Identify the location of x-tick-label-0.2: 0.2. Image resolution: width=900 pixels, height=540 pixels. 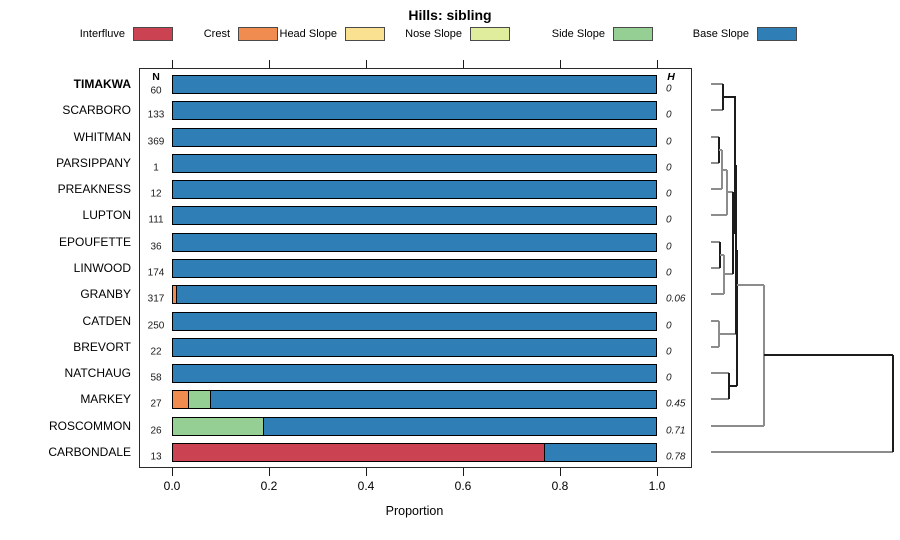
(269, 486).